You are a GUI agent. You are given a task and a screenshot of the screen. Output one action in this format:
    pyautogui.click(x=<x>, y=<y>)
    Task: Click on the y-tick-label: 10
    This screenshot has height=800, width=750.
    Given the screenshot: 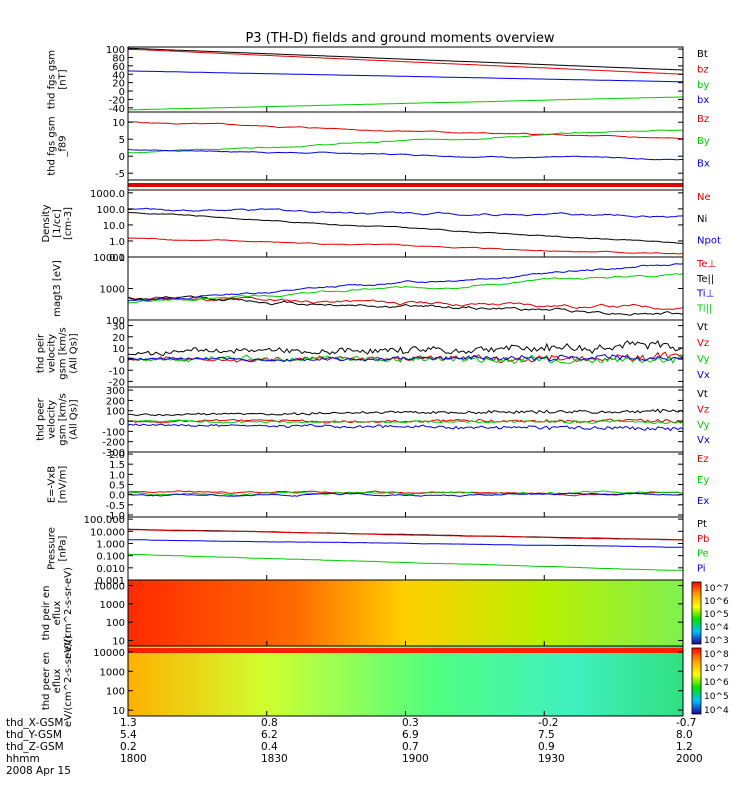 What is the action you would take?
    pyautogui.click(x=118, y=711)
    